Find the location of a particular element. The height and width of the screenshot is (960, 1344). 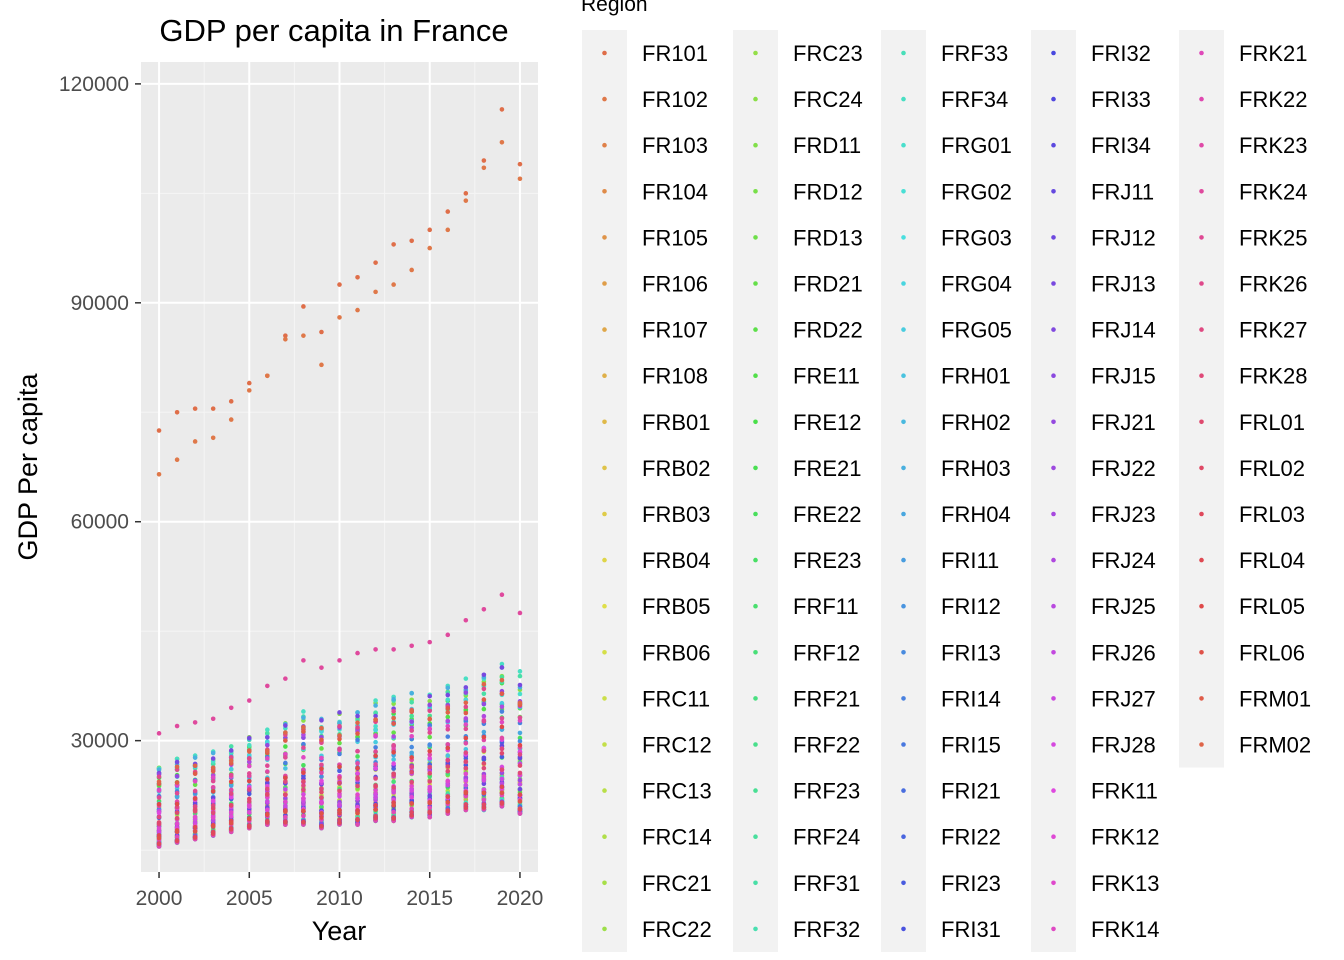

legend-label: FRK23 is located at coordinates (1273, 145).